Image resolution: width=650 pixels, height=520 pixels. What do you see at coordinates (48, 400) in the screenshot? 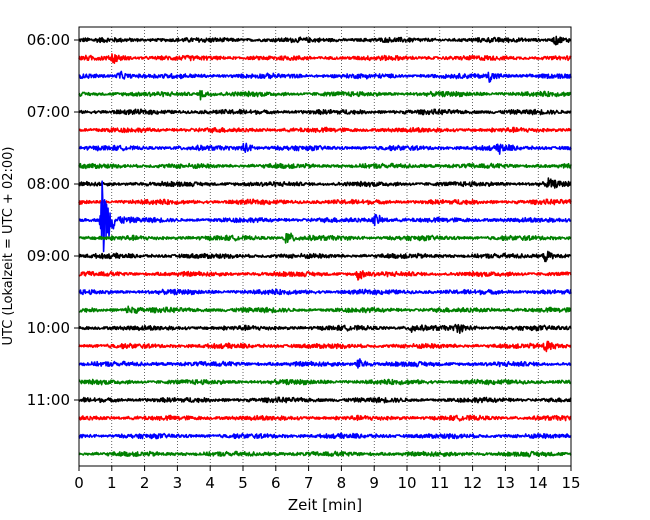
I see `y-tick-label-5: 11:00` at bounding box center [48, 400].